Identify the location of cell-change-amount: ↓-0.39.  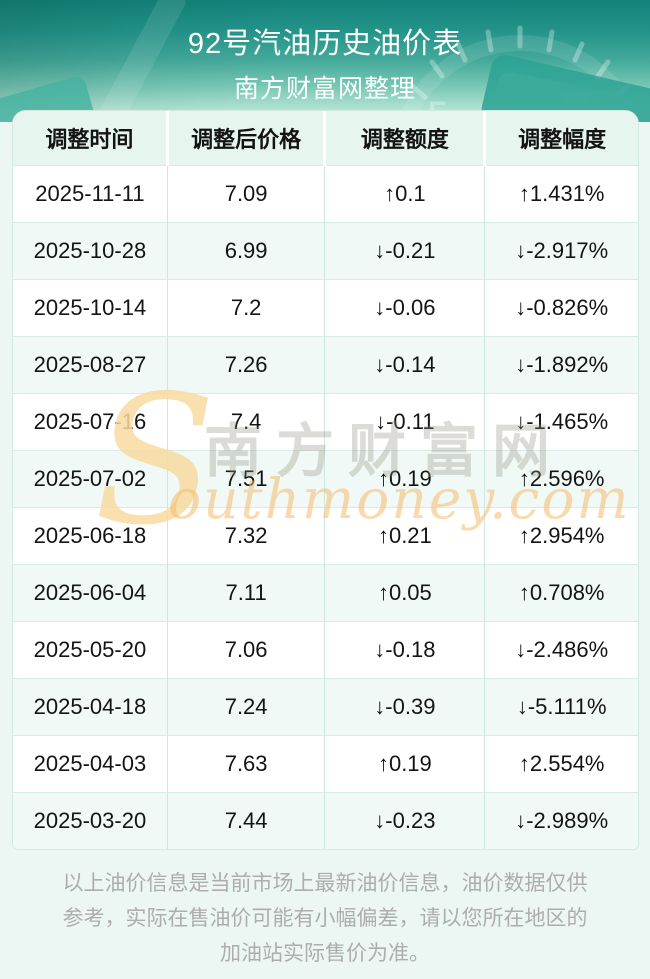
(404, 707).